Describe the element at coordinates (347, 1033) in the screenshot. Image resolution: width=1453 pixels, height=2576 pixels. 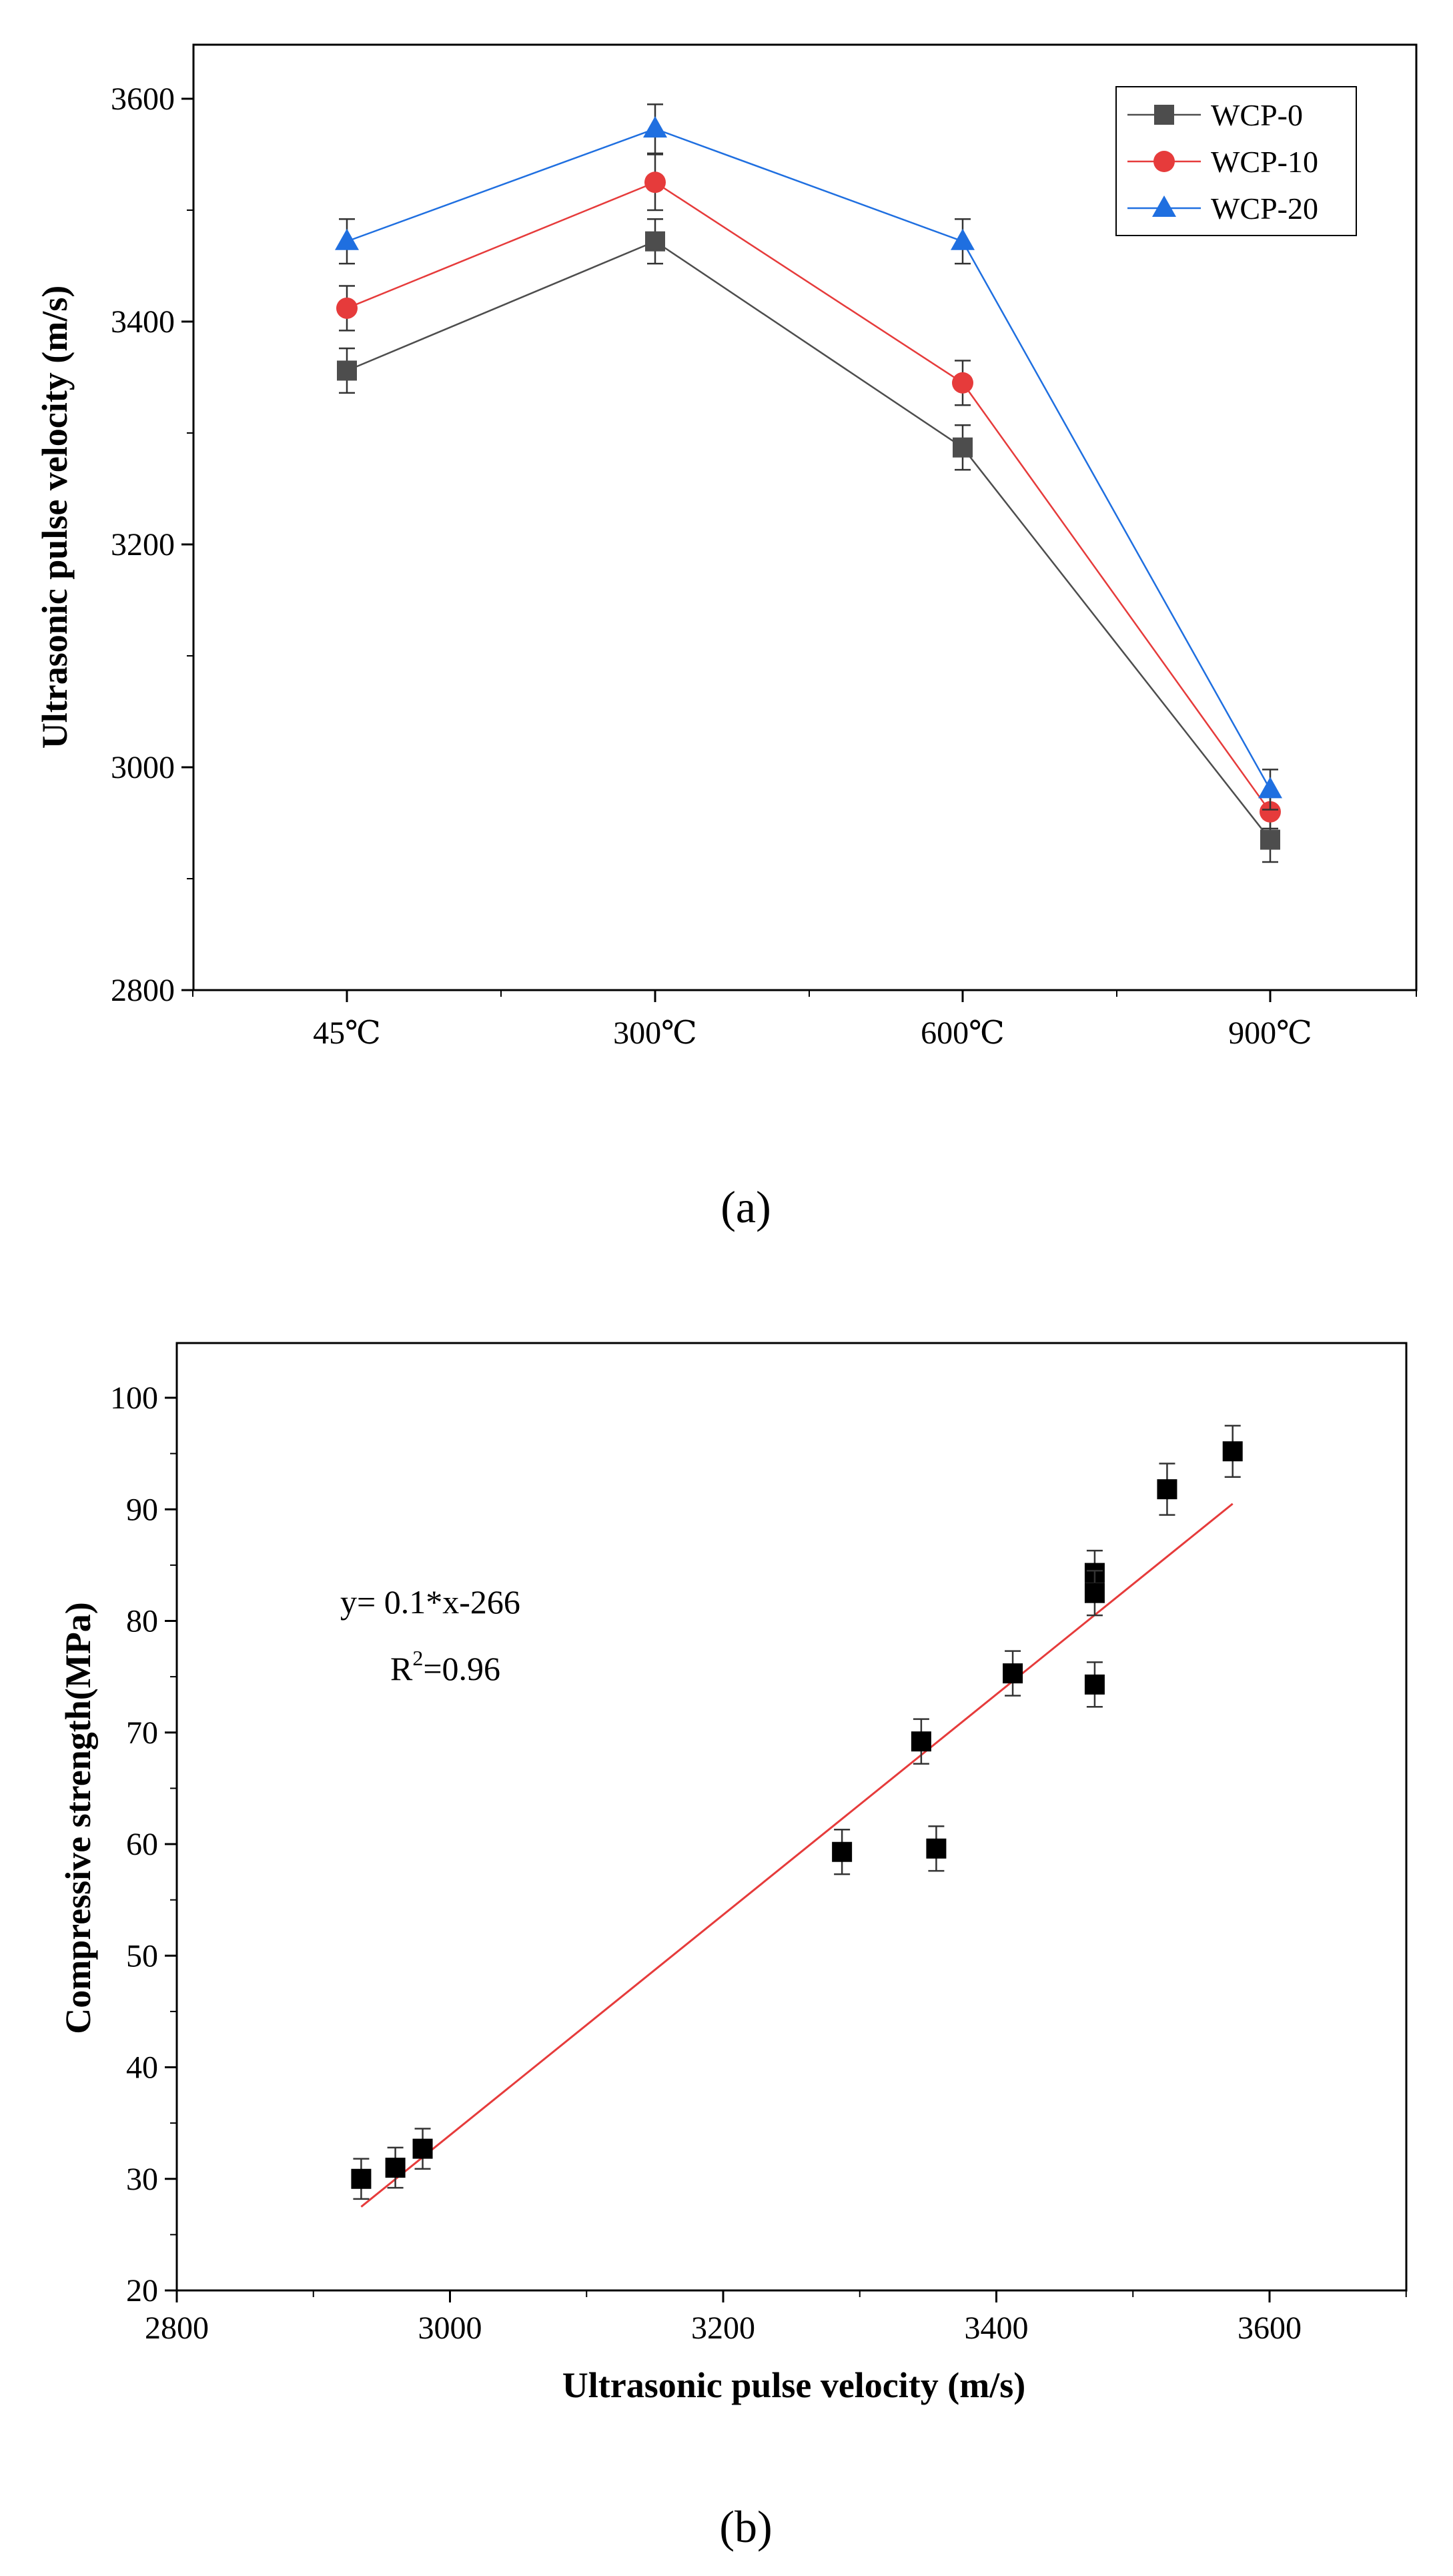
I see `a-x-tick-label-0: 45℃` at that location.